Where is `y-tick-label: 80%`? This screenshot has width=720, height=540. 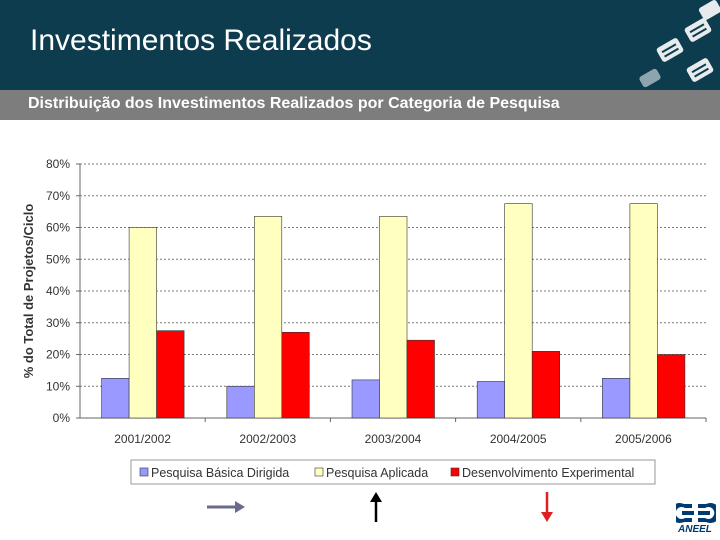
y-tick-label: 80% is located at coordinates (58, 164).